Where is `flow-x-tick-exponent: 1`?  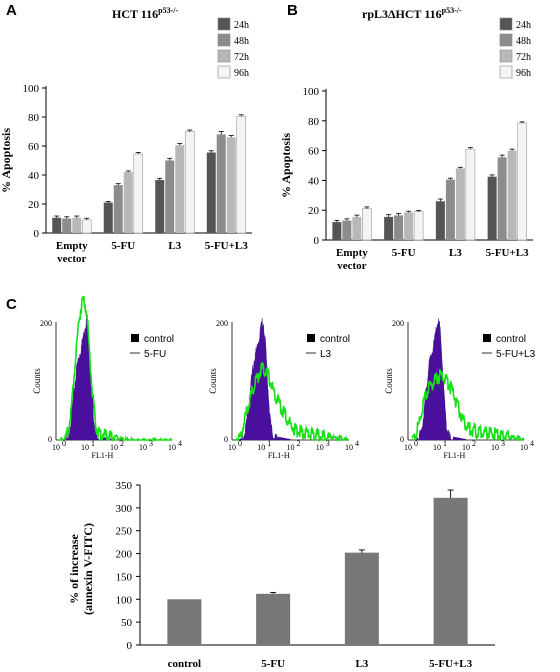 flow-x-tick-exponent: 1 is located at coordinates (269, 443).